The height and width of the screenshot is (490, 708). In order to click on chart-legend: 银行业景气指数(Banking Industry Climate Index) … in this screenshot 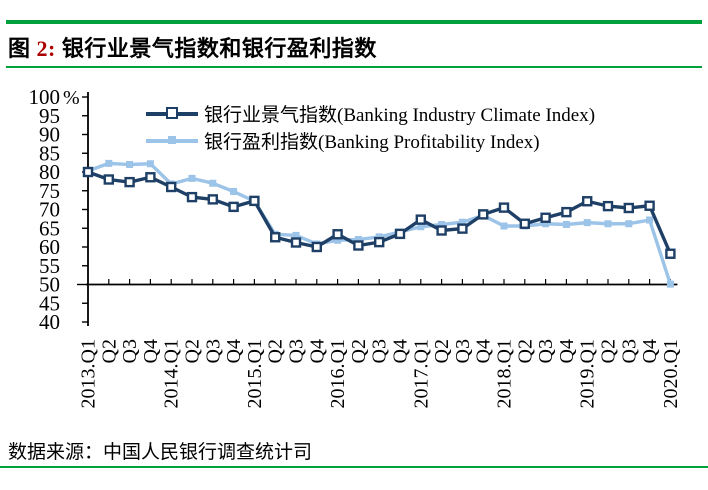, I will do `click(370, 127)`.